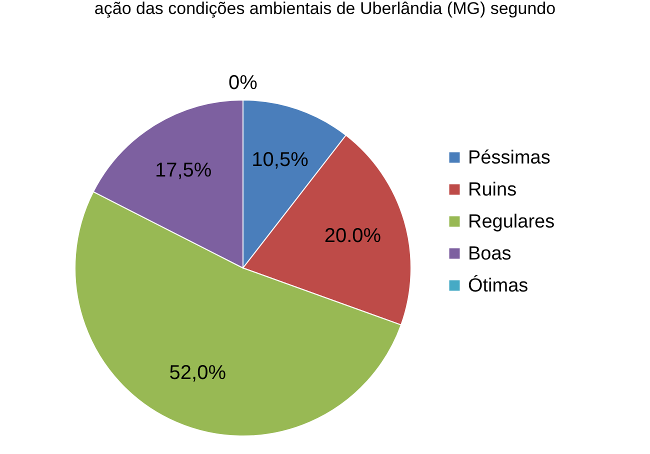 The width and height of the screenshot is (650, 454). I want to click on legend-label: Boas, so click(490, 254).